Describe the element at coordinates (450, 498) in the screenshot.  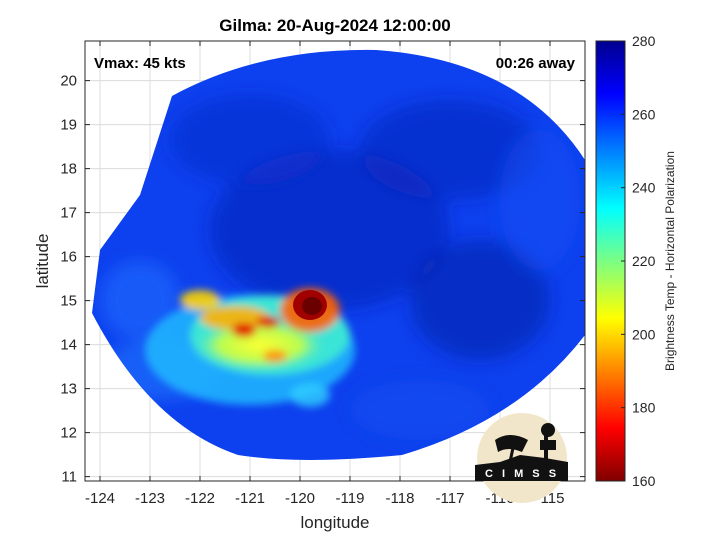
I see `x-tick-label: -117` at that location.